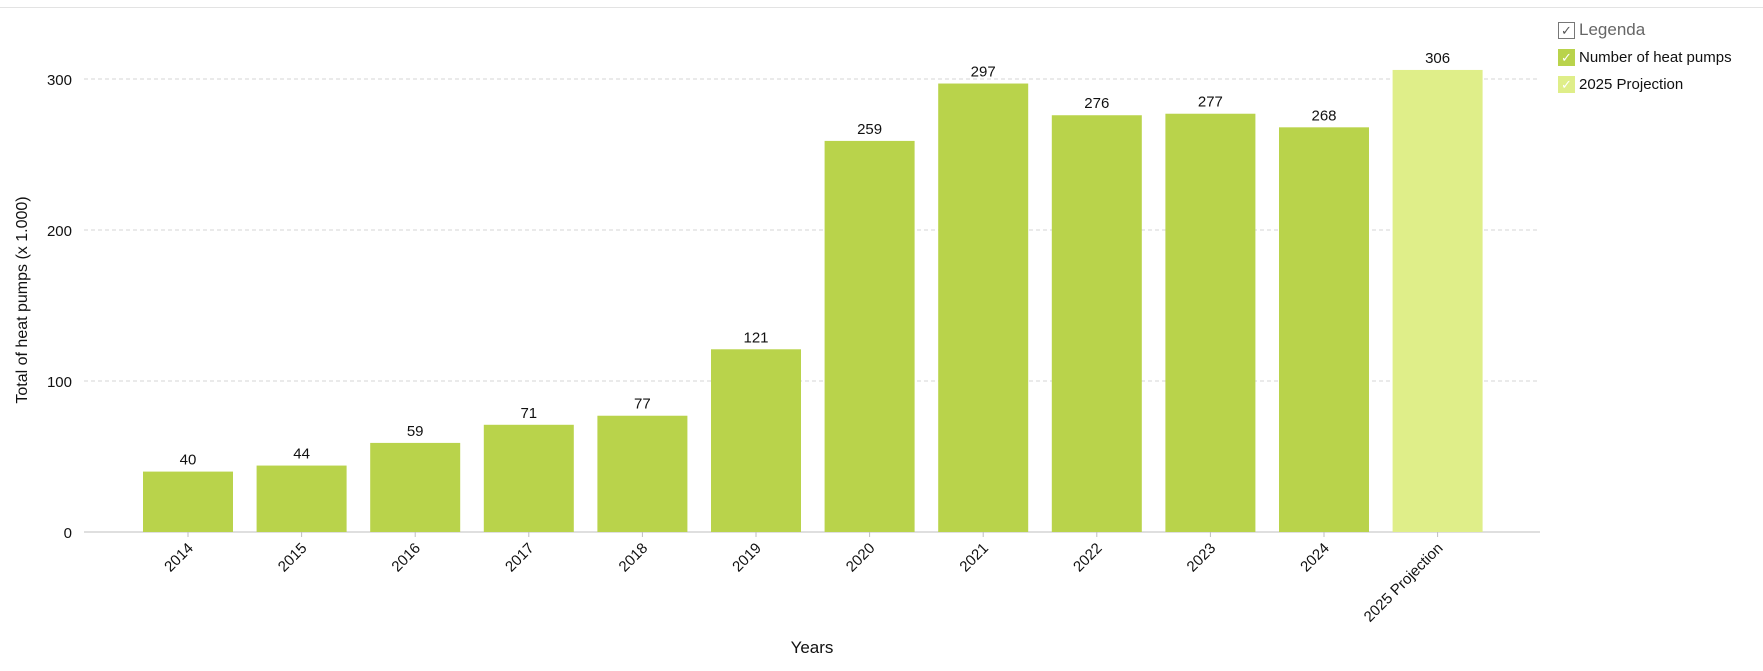  I want to click on x-tick-label: 2023, so click(1202, 558).